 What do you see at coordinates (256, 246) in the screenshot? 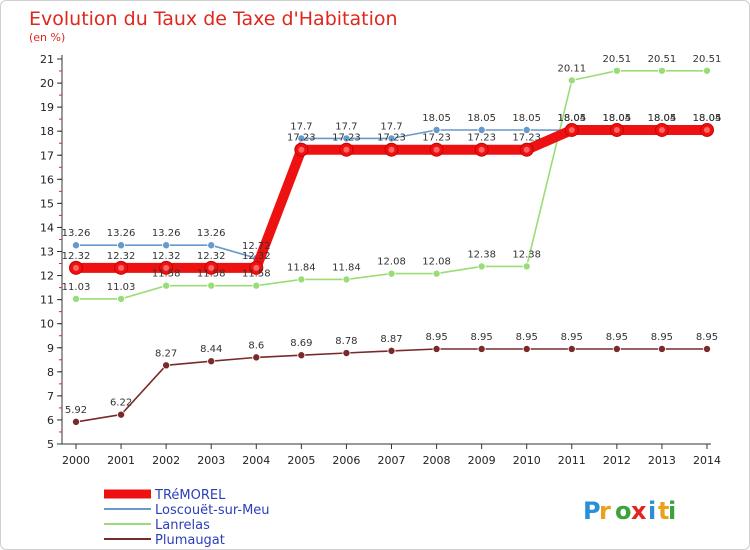
I see `data-label: 12.72` at bounding box center [256, 246].